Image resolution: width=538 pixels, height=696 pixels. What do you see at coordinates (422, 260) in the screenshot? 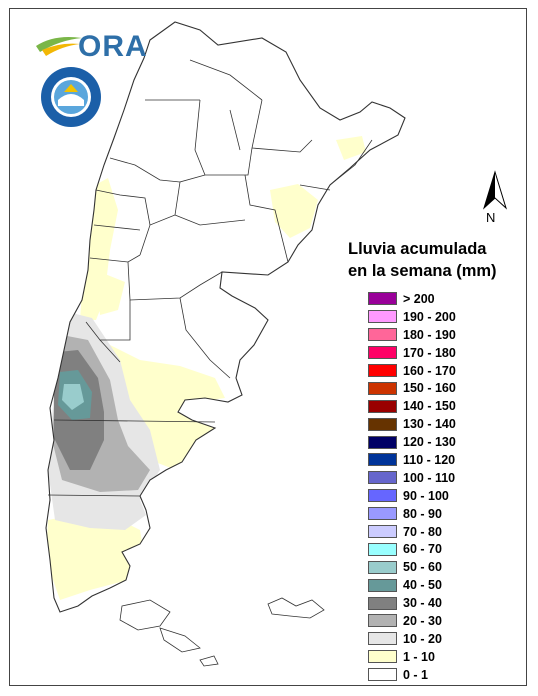
I see `legend-title: Lluvia acumulada en la semana (mm)` at bounding box center [422, 260].